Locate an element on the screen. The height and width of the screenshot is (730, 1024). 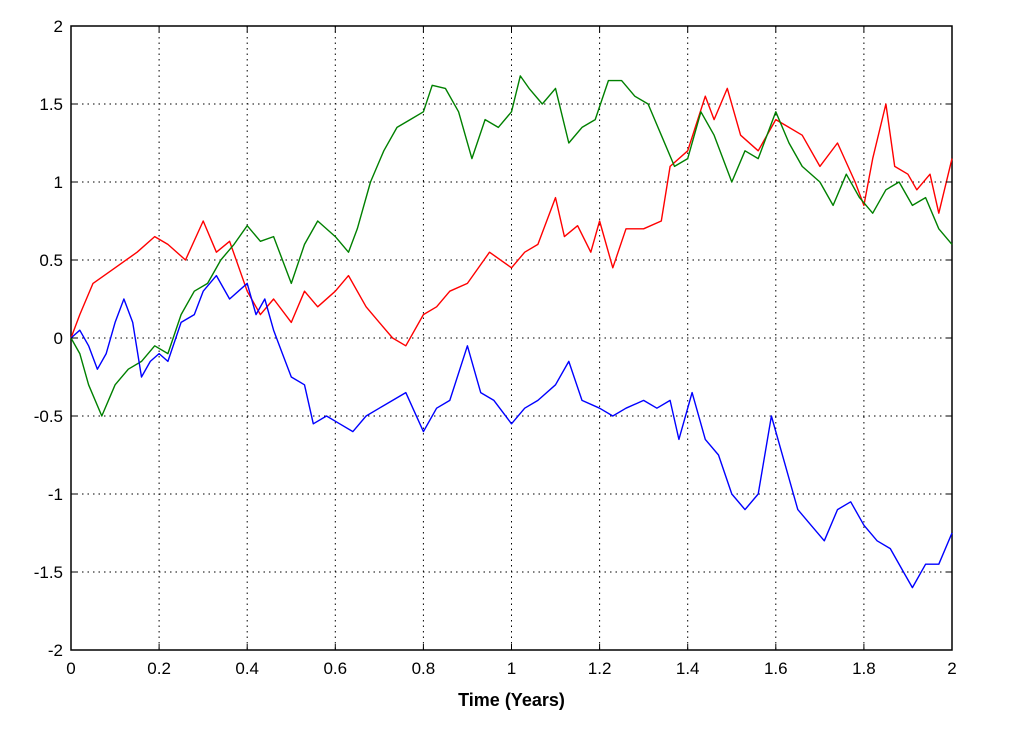
y-tick-label: -1.5 is located at coordinates (48, 572).